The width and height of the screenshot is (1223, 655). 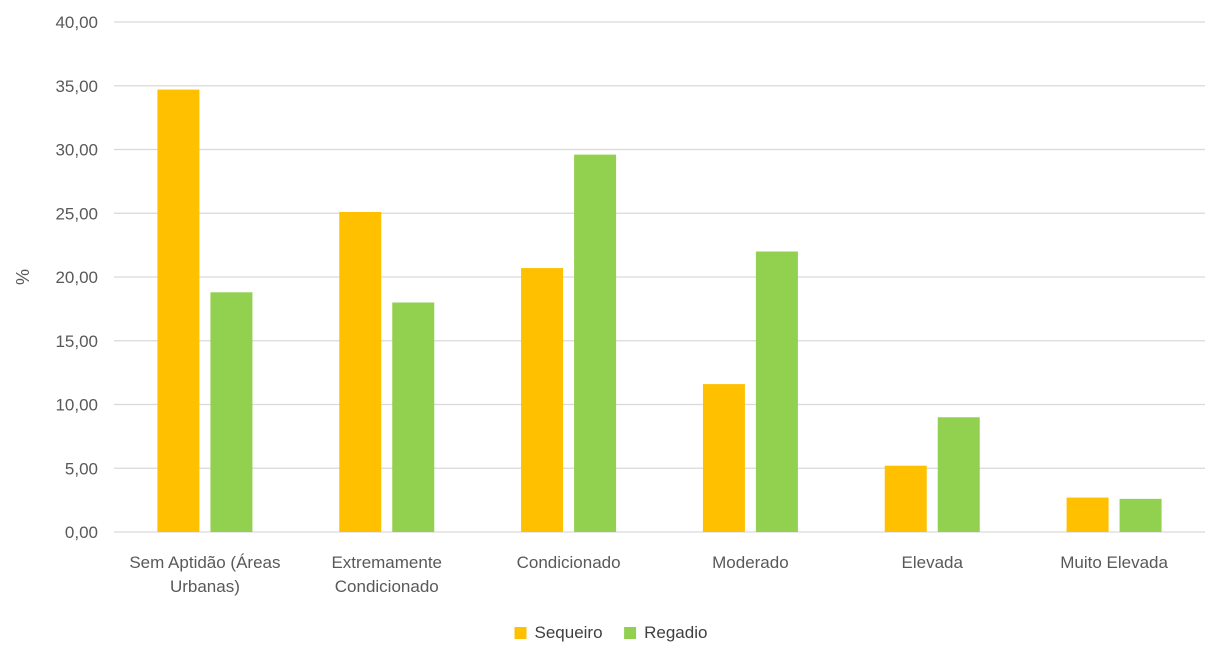 I want to click on y-tick-label: 20,00, so click(x=76, y=277).